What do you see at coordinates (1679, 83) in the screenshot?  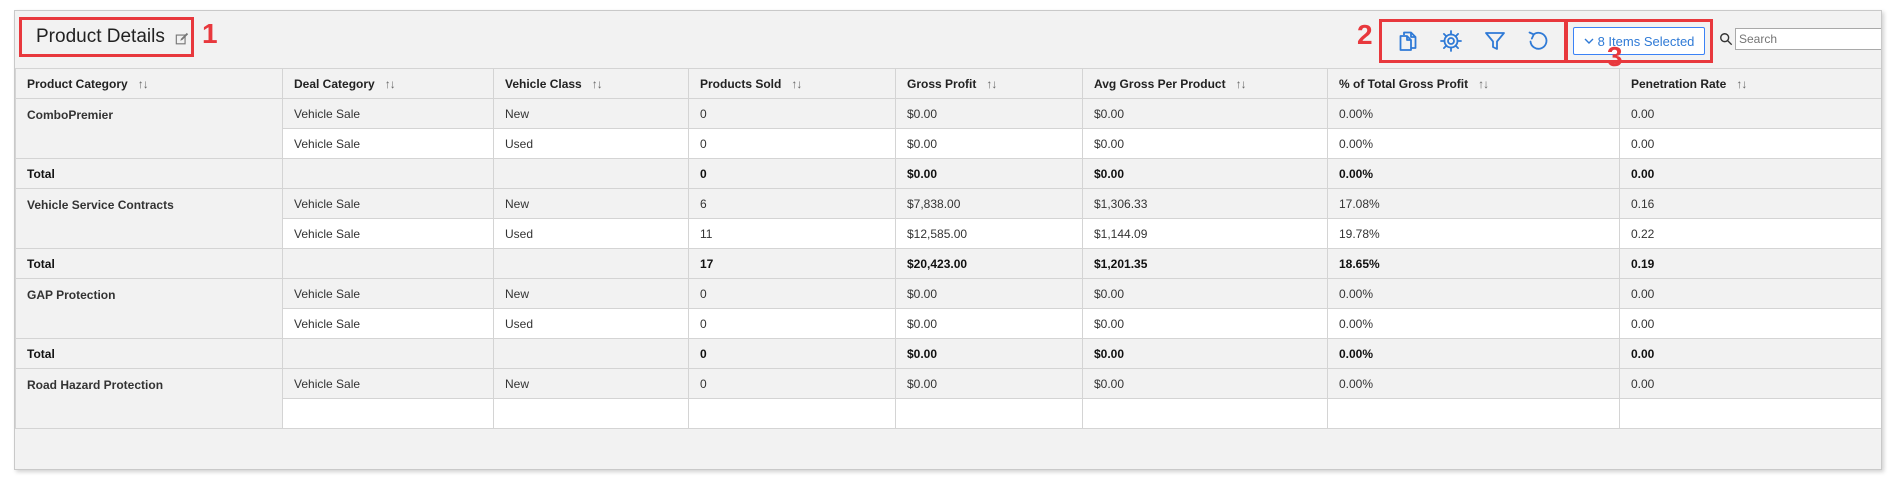 I see `column-header-label: Penetration Rate` at bounding box center [1679, 83].